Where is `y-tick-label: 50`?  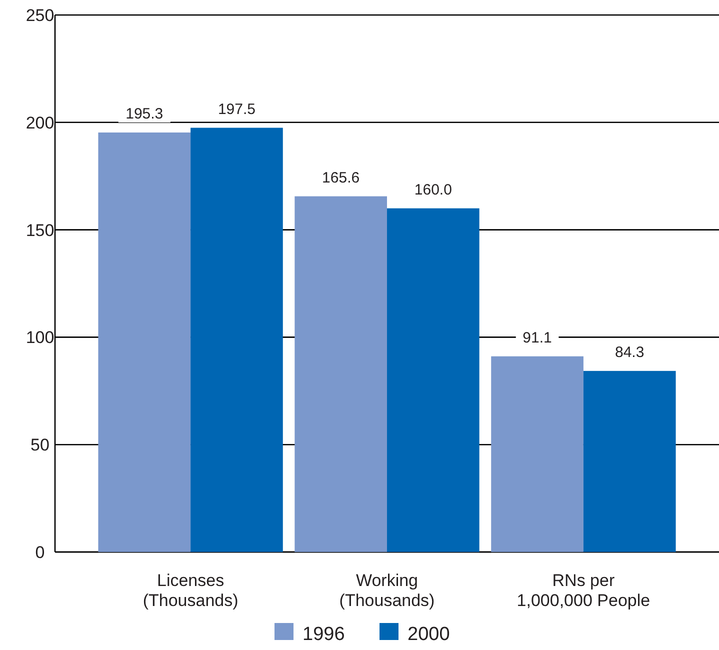 y-tick-label: 50 is located at coordinates (40, 445).